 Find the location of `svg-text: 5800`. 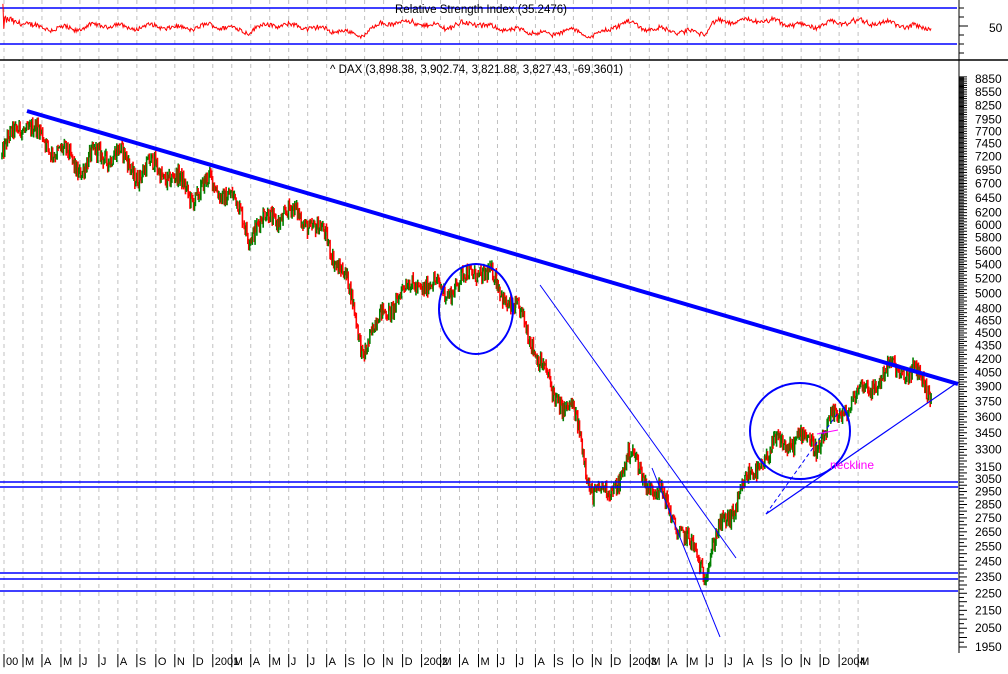

svg-text: 5800 is located at coordinates (988, 238).